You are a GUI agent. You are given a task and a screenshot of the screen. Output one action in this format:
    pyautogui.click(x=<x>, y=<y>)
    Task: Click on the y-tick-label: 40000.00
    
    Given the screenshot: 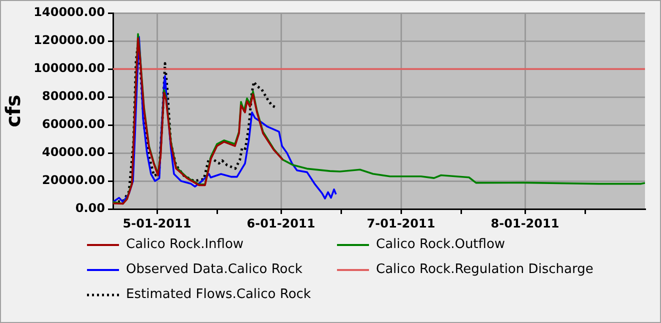 What is the action you would take?
    pyautogui.click(x=73, y=152)
    